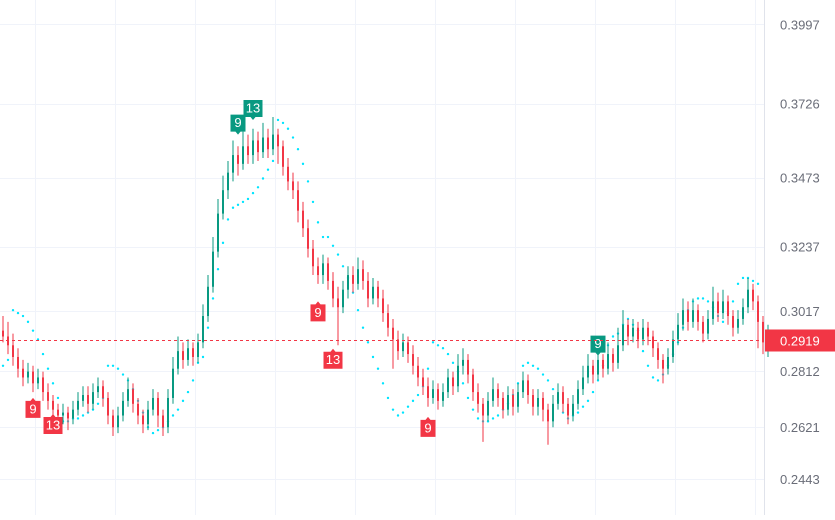 The width and height of the screenshot is (835, 520). I want to click on current-price-tag: 0.2919, so click(800, 340).